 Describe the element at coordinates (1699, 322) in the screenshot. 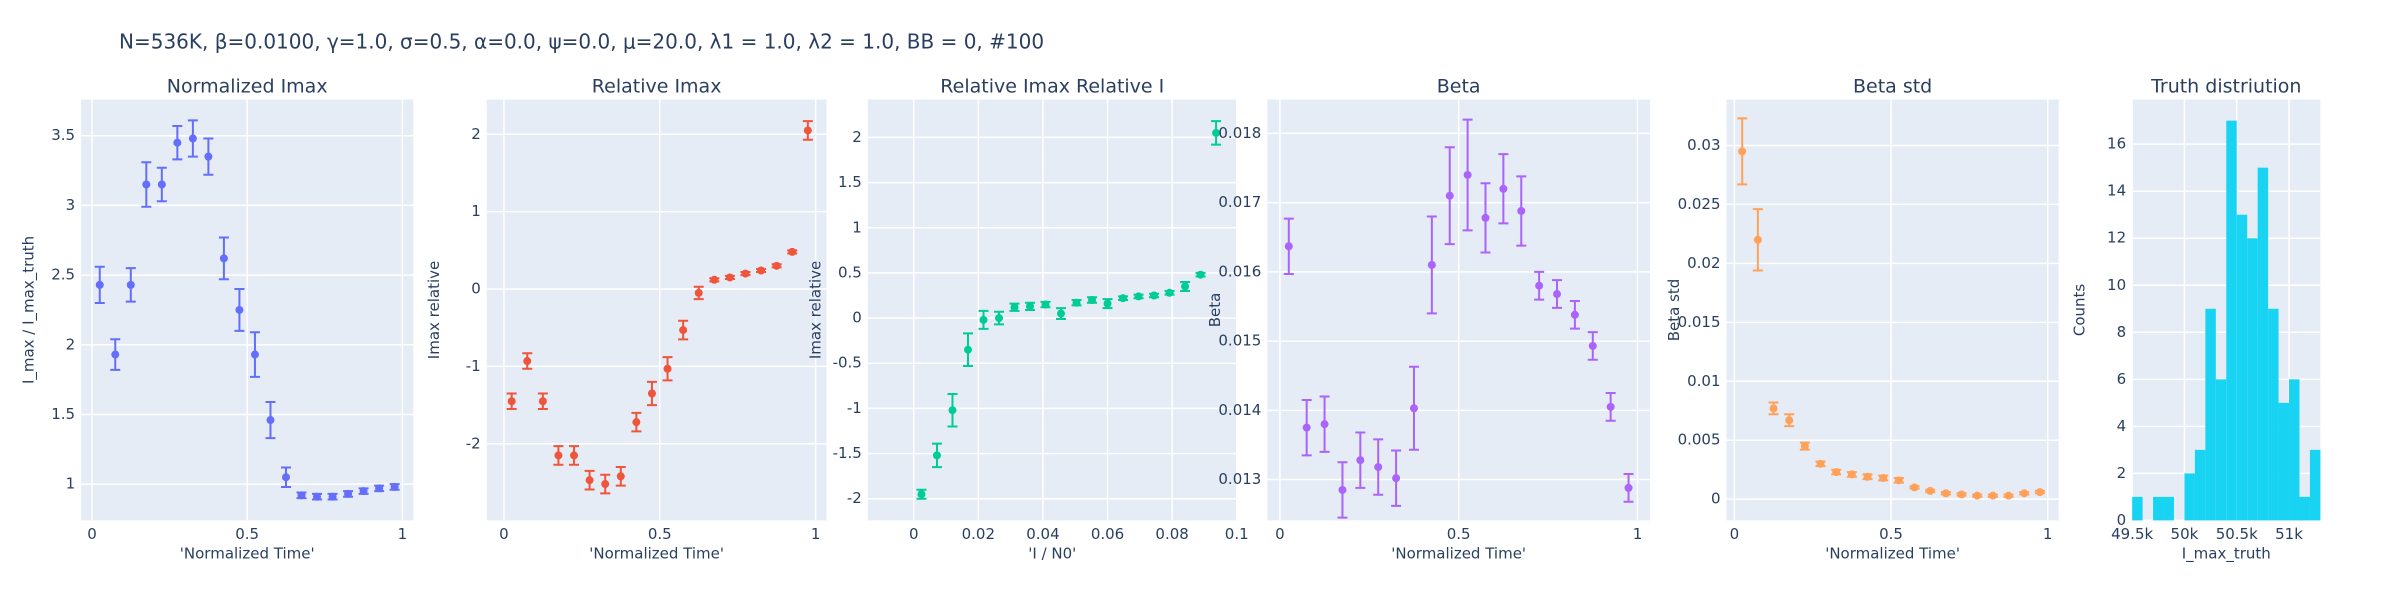

I see `y-tick-label: 0.015` at that location.